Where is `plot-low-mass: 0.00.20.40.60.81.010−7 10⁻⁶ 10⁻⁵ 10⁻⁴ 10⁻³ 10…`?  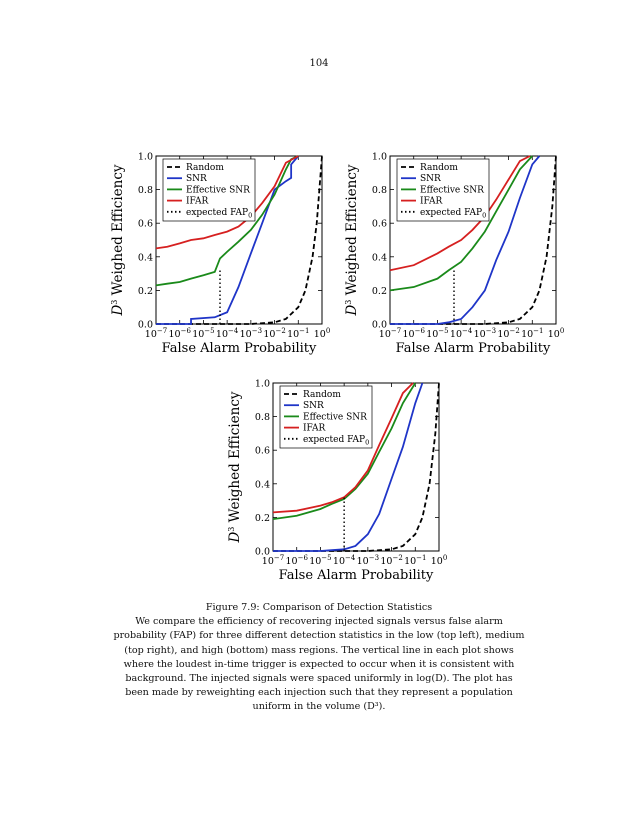
plot-low-mass: 0.00.20.40.60.81.010−7 10⁻⁶ 10⁻⁵ 10⁻⁴ 10⁻³ 10… is located at coordinates (220, 254).